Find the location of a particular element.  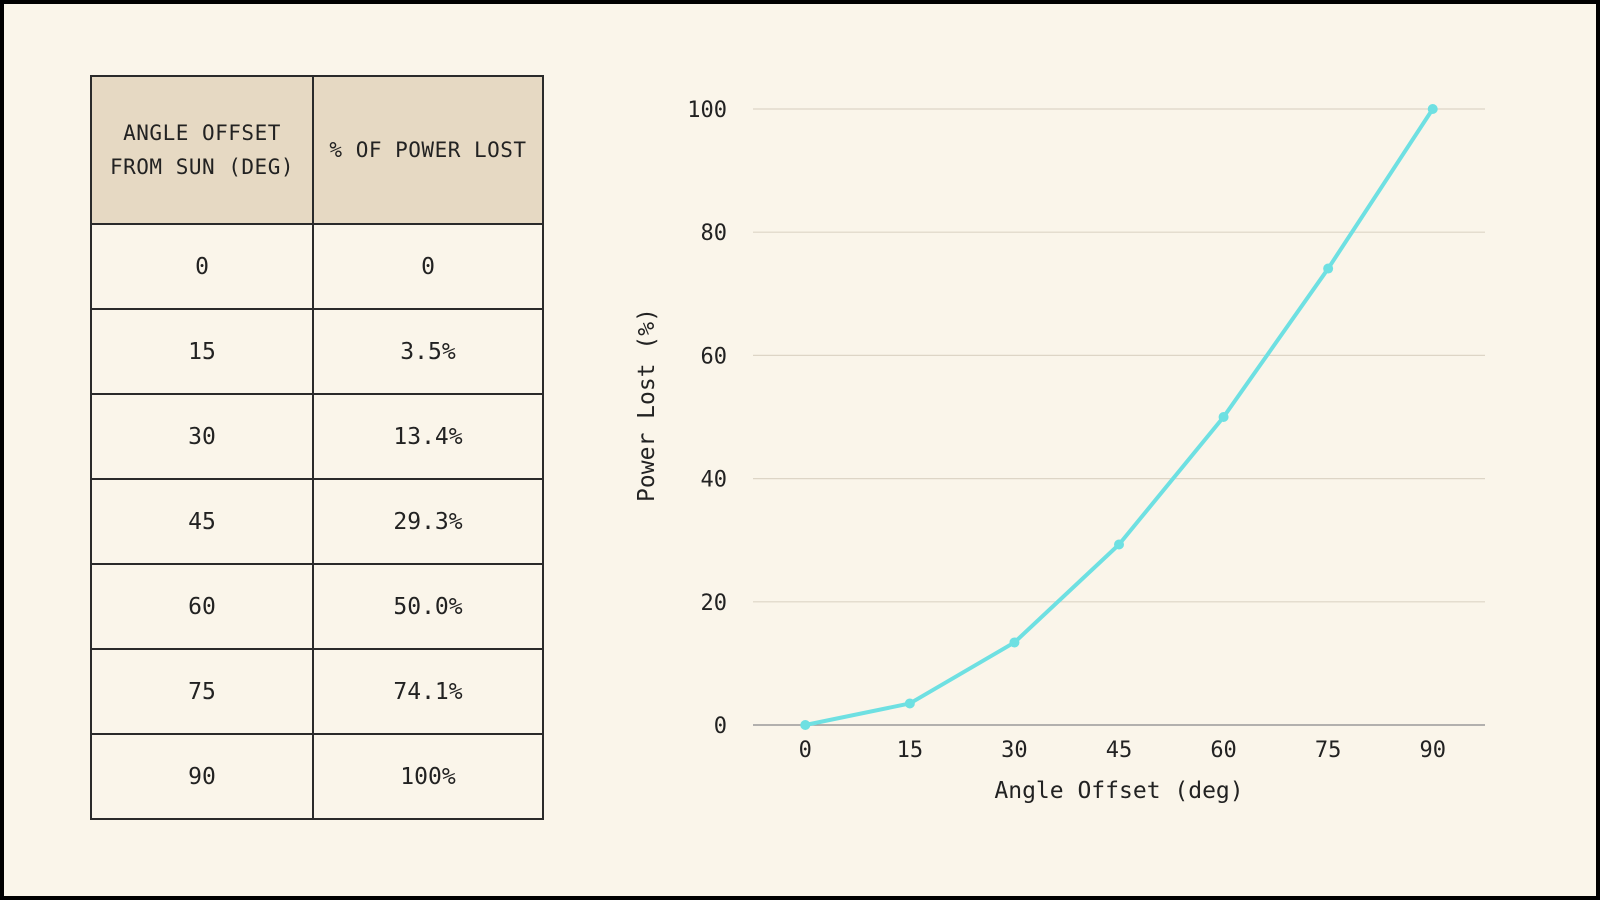

cell-angle: 15 is located at coordinates (202, 351).